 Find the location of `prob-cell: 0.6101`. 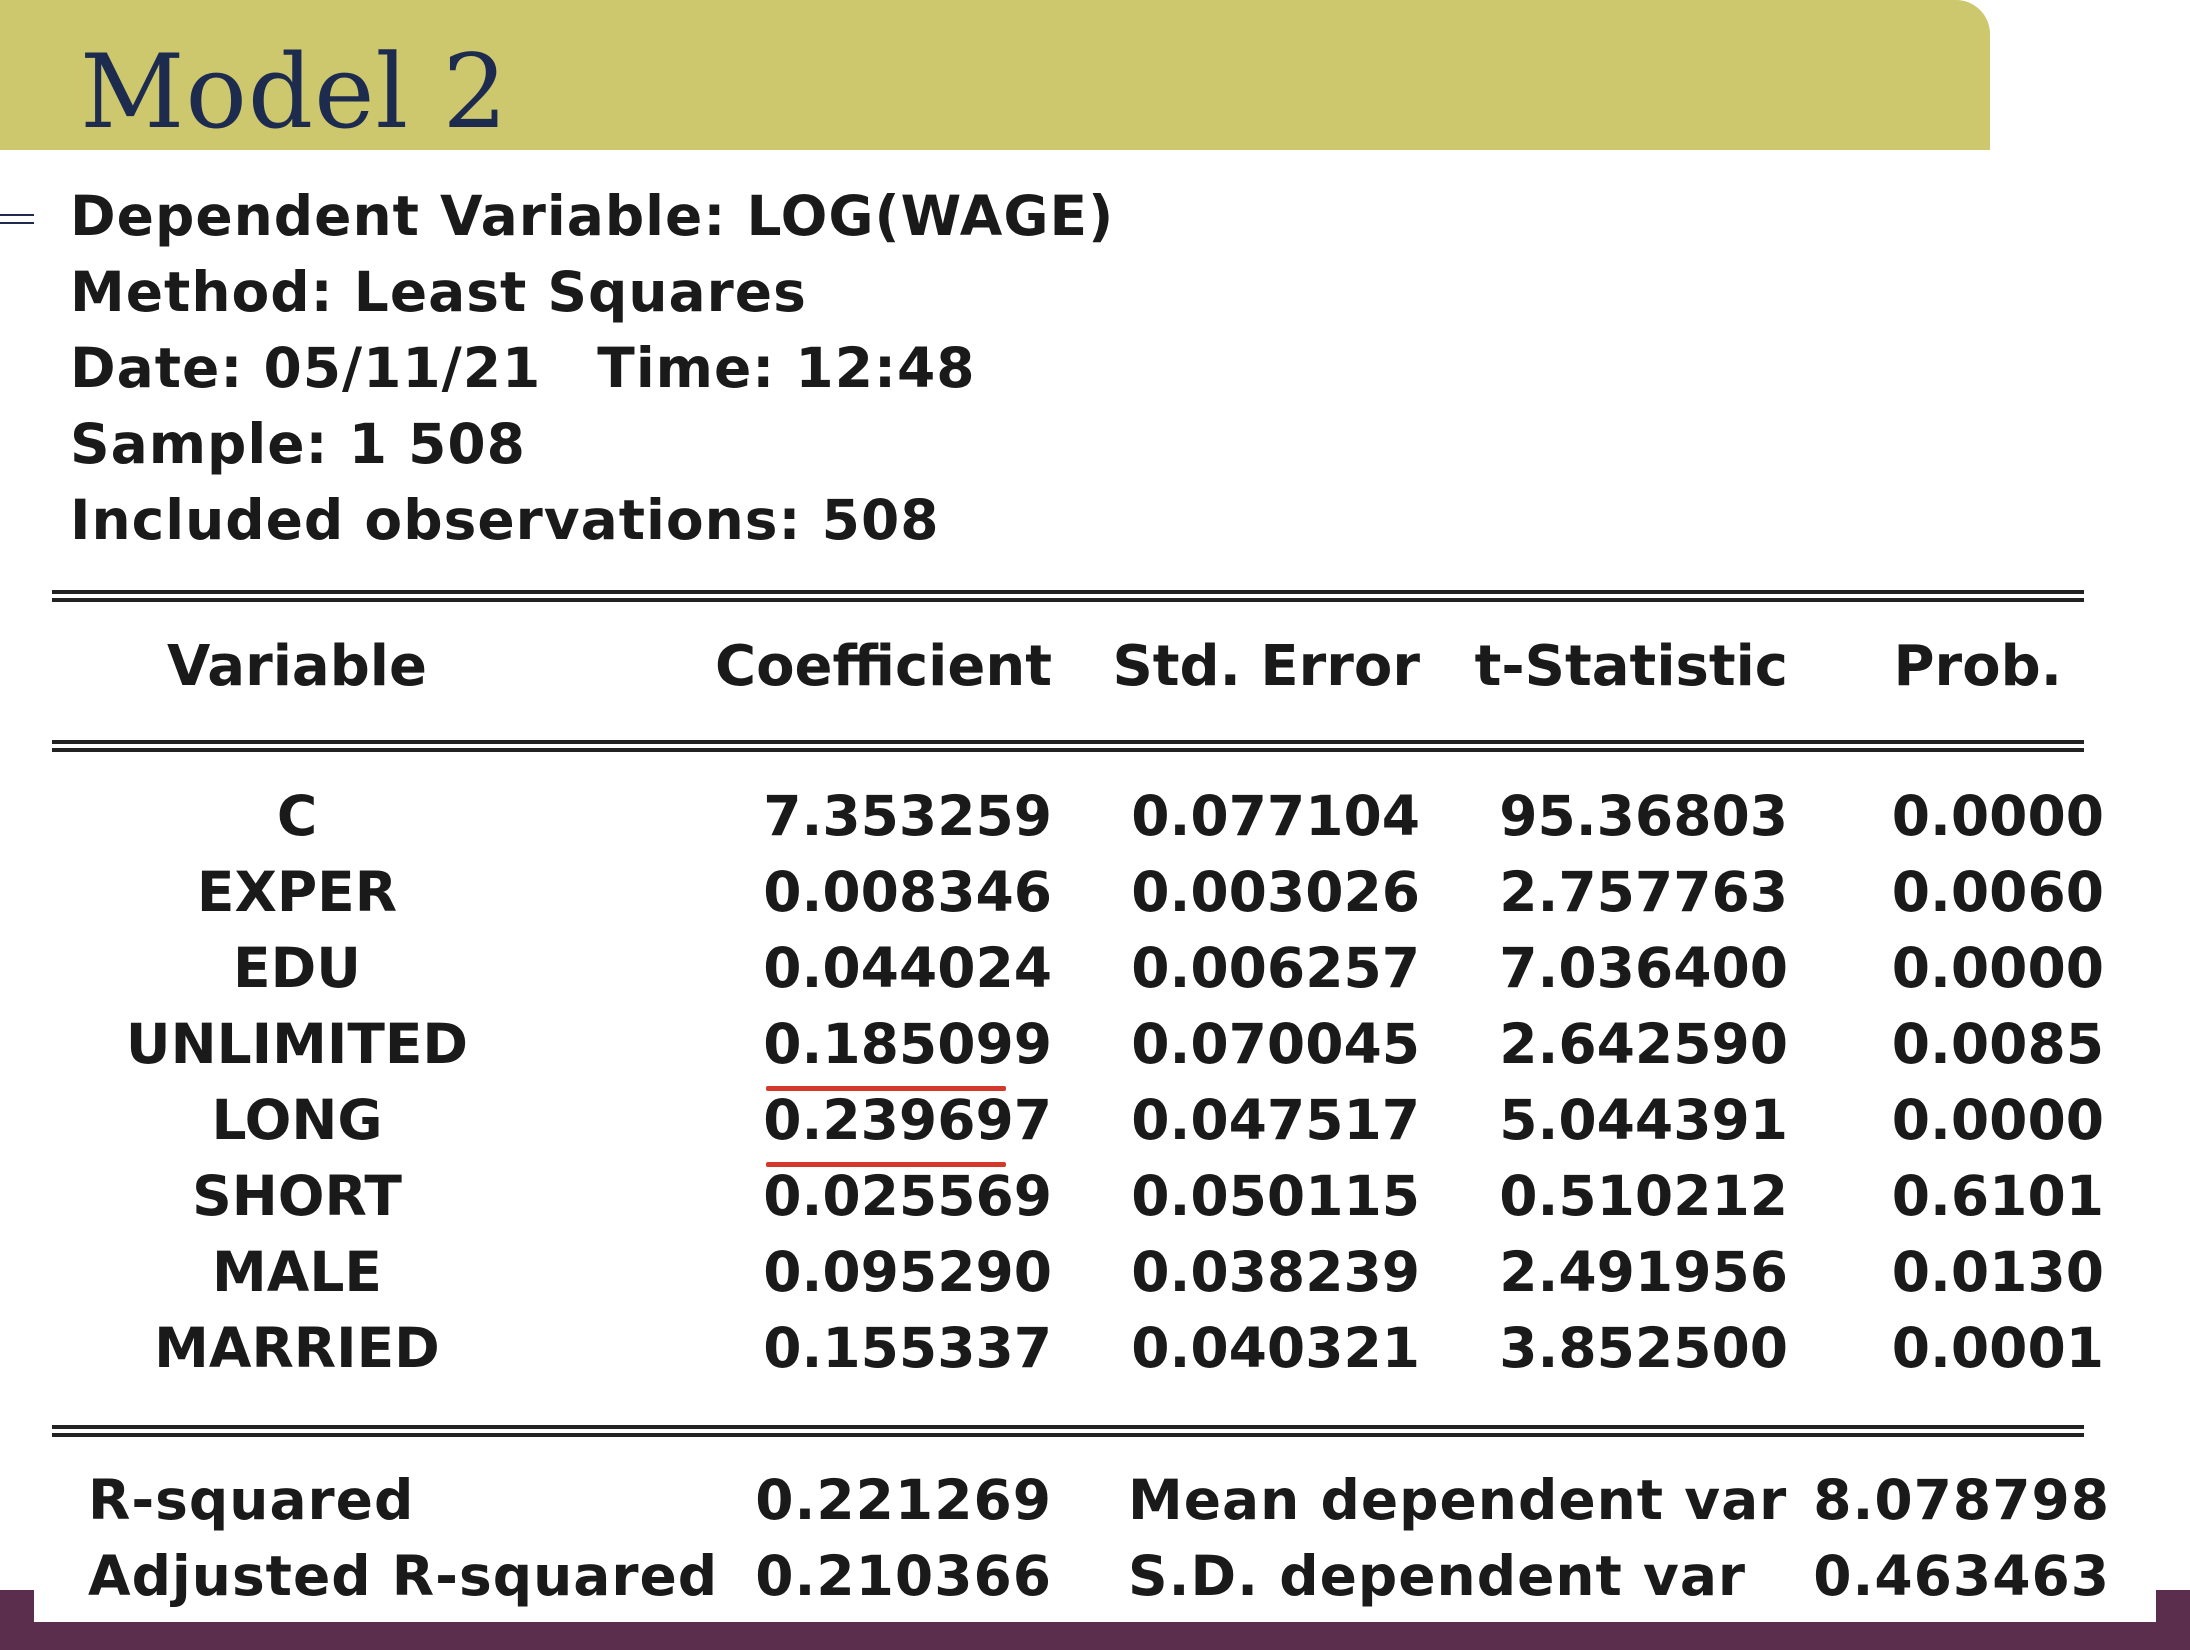

prob-cell: 0.6101 is located at coordinates (1997, 1196).